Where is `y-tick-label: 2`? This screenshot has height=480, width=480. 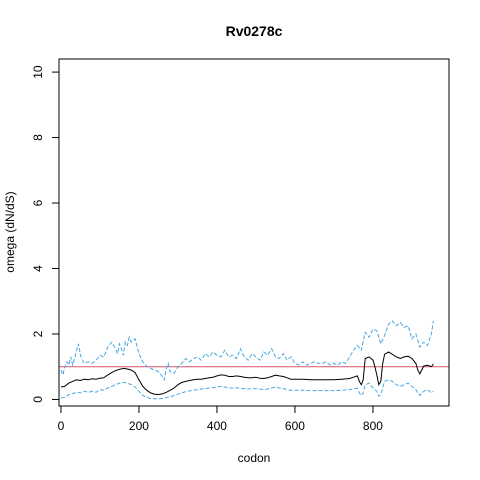
y-tick-label: 2 is located at coordinates (38, 333).